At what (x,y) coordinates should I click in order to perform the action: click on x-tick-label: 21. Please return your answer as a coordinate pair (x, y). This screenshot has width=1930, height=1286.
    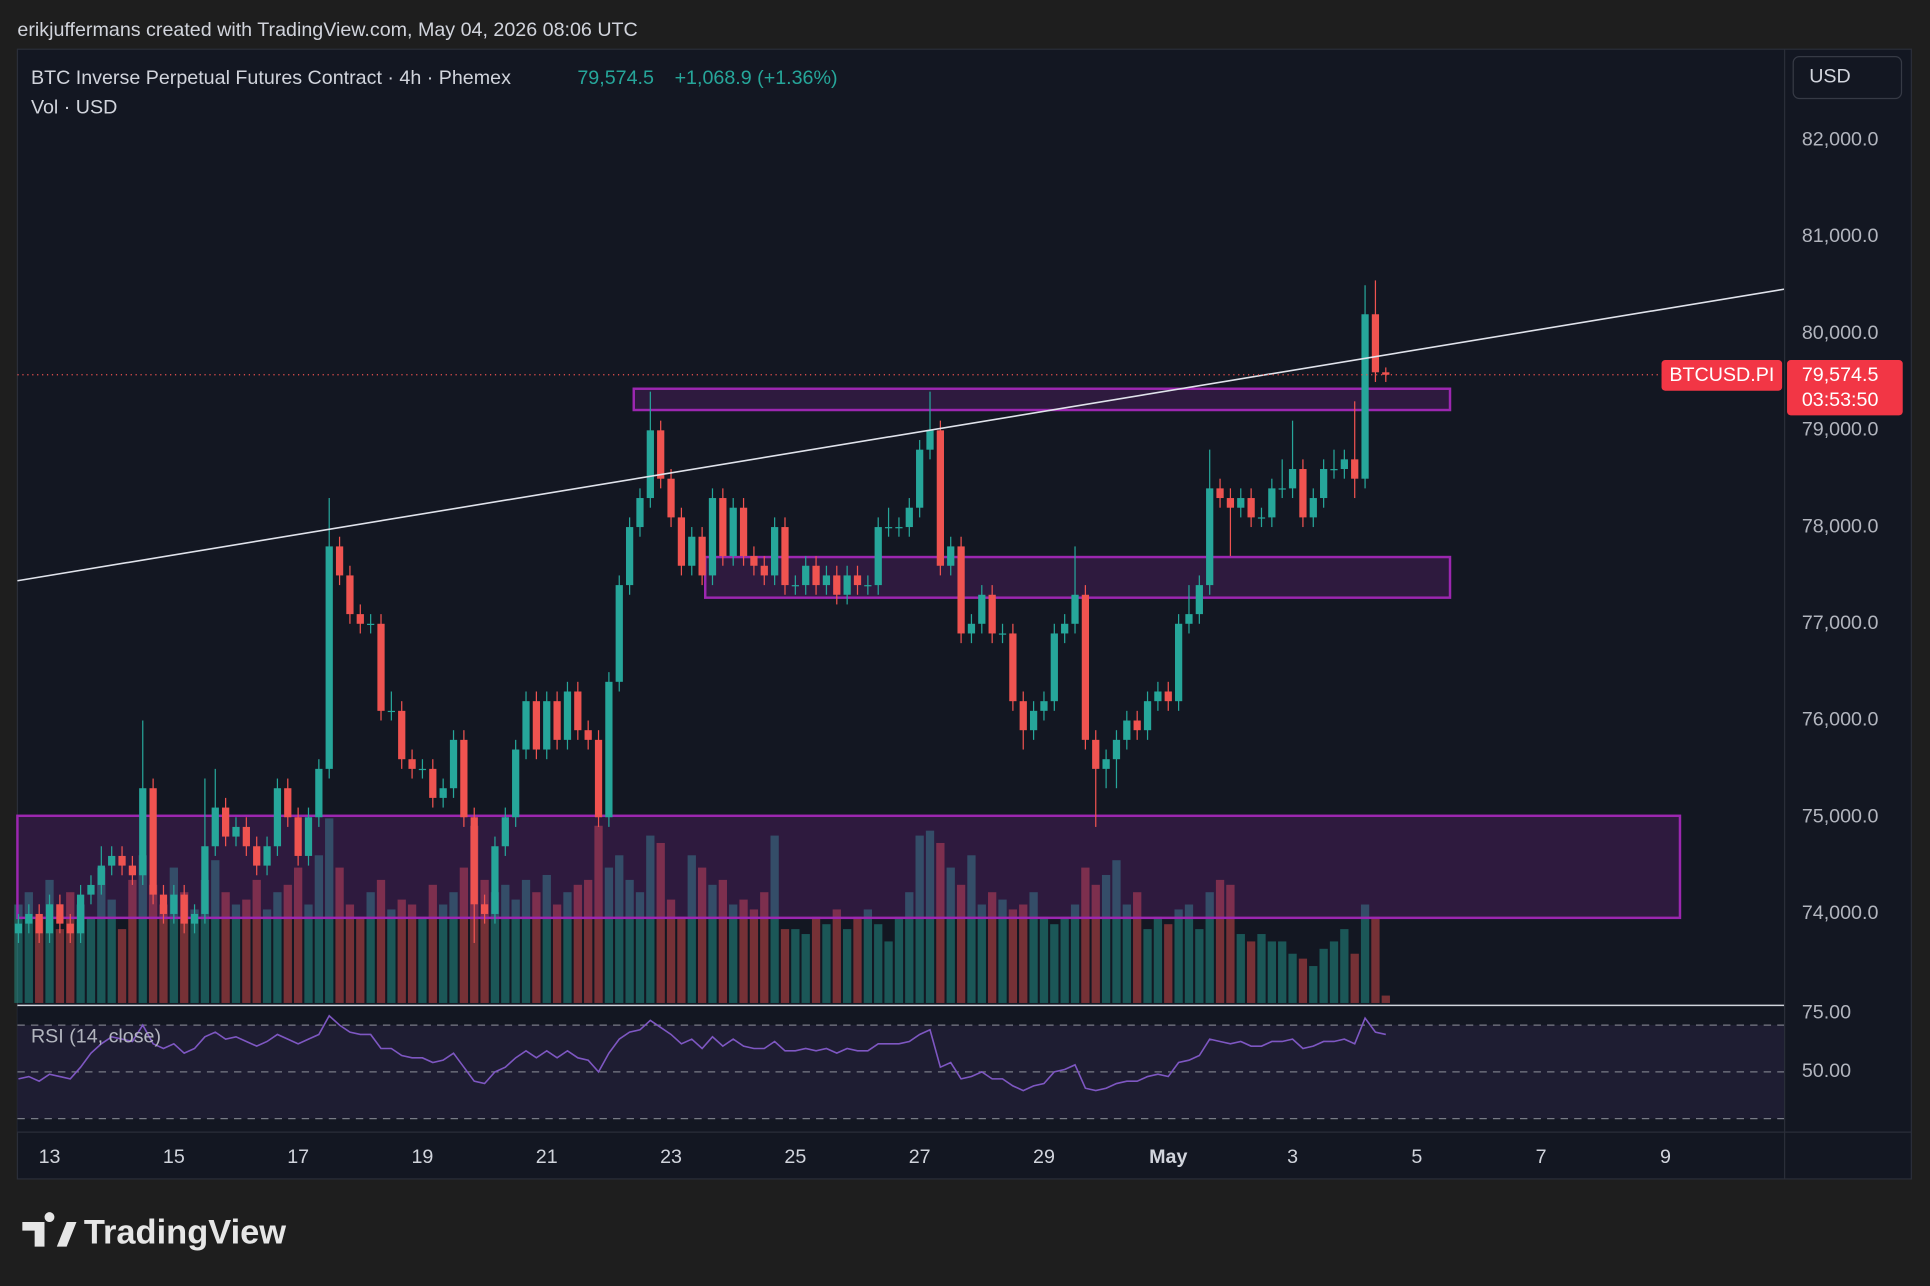
    Looking at the image, I should click on (547, 1157).